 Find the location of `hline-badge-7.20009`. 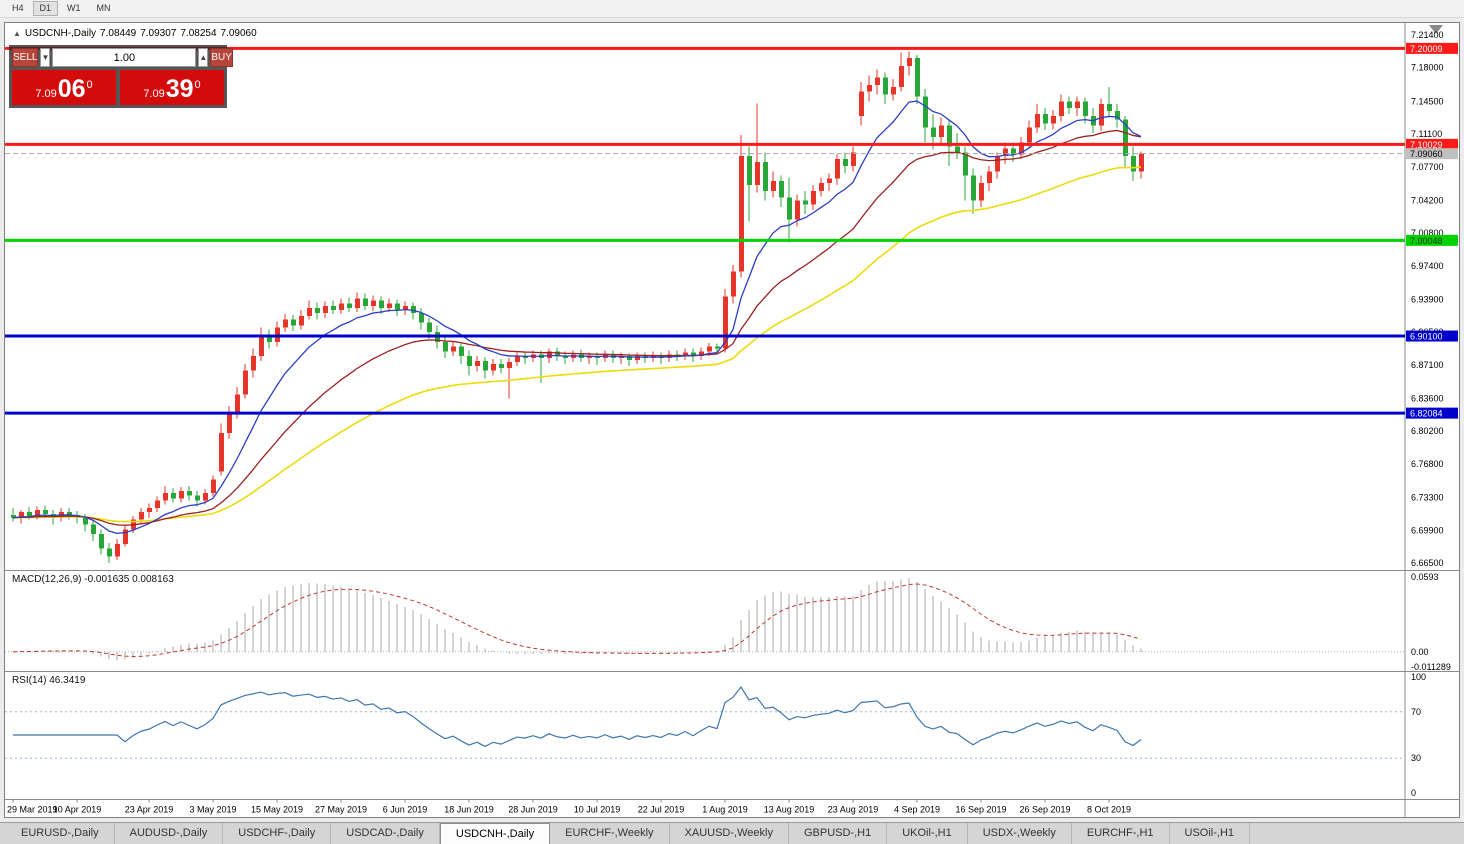

hline-badge-7.20009 is located at coordinates (1432, 48).